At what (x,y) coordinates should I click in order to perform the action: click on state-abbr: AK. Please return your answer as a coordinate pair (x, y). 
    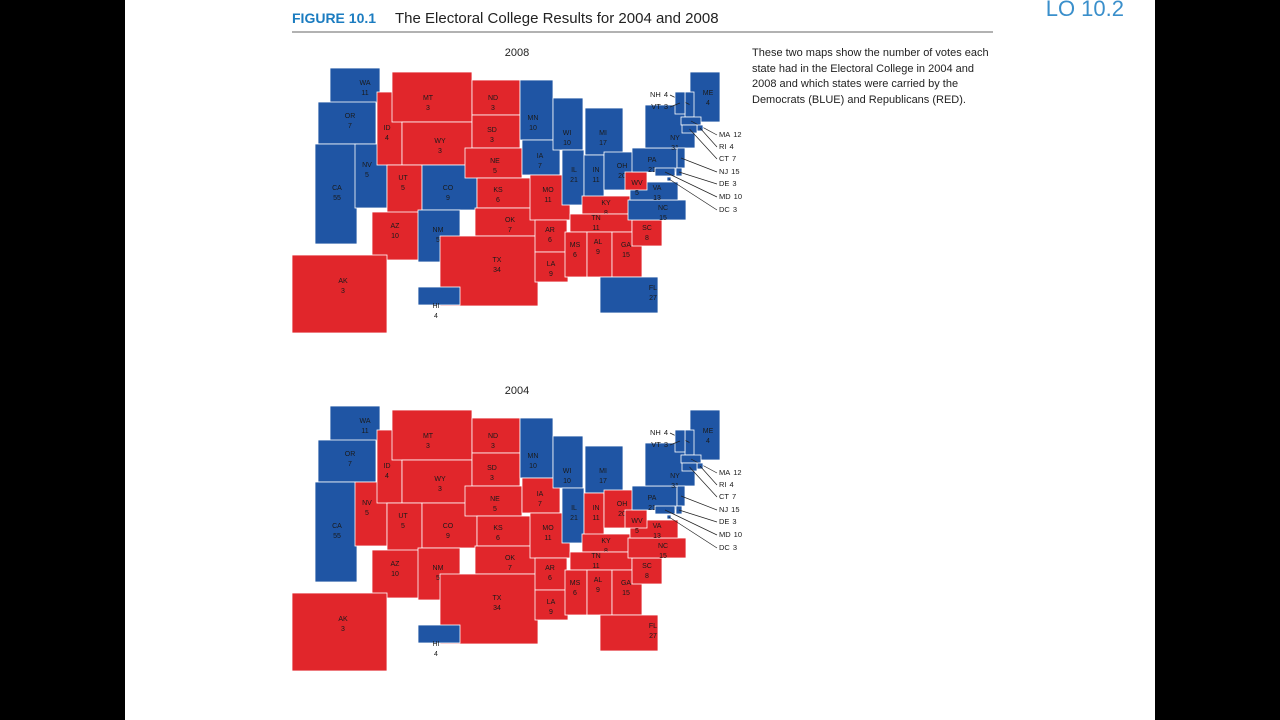
    Looking at the image, I should click on (343, 619).